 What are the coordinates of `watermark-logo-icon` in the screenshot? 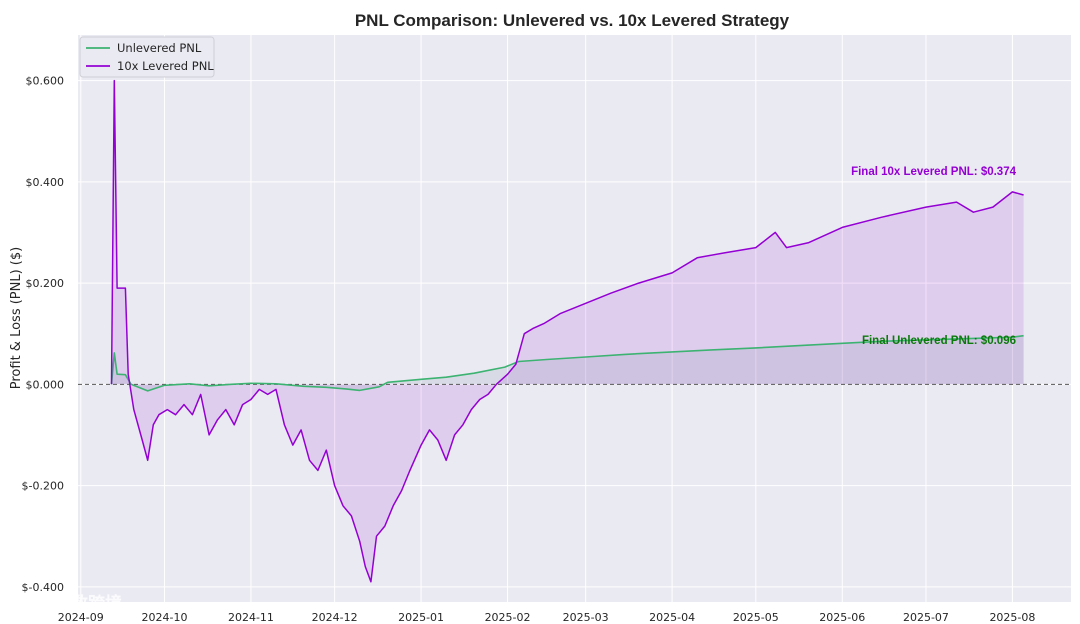 It's located at (22, 602).